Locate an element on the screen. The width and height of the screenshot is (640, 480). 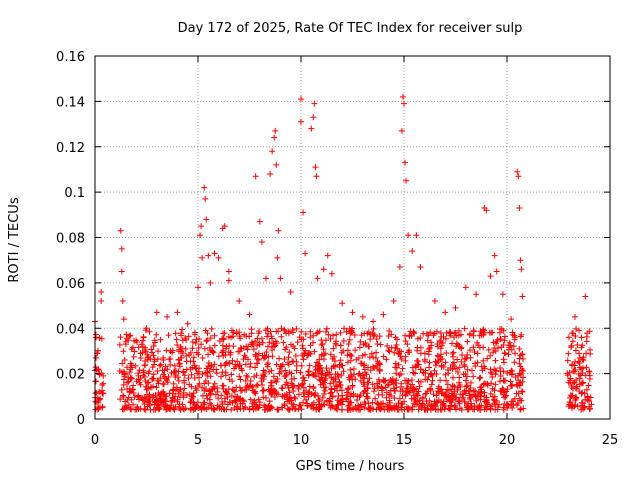
y-tick-label: 0.14 is located at coordinates (70, 102).